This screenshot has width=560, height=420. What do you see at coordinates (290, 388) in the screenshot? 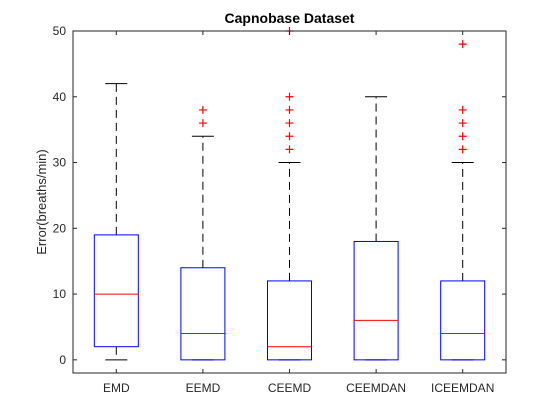
I see `x-tick-label-ceemd: CEEMD` at bounding box center [290, 388].